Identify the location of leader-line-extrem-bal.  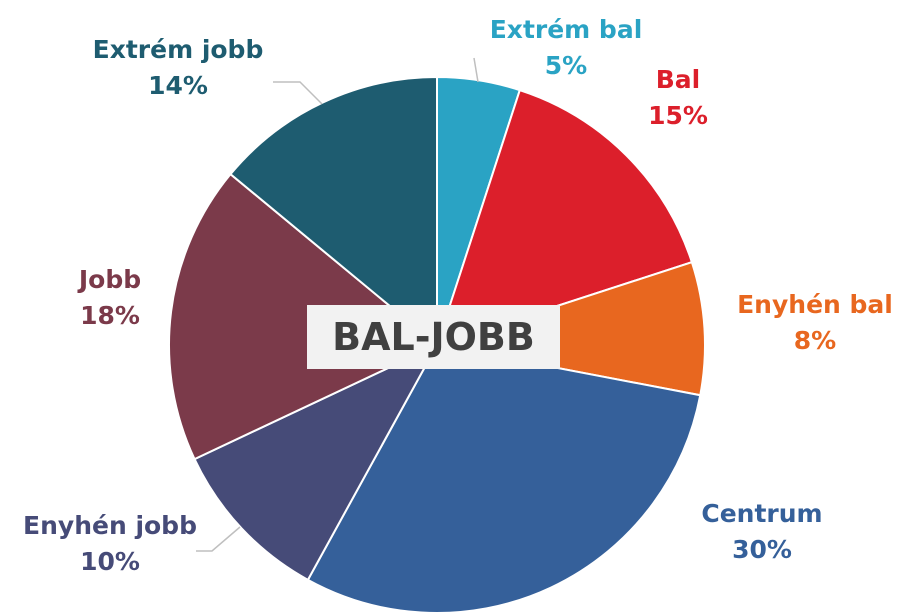
(476, 70).